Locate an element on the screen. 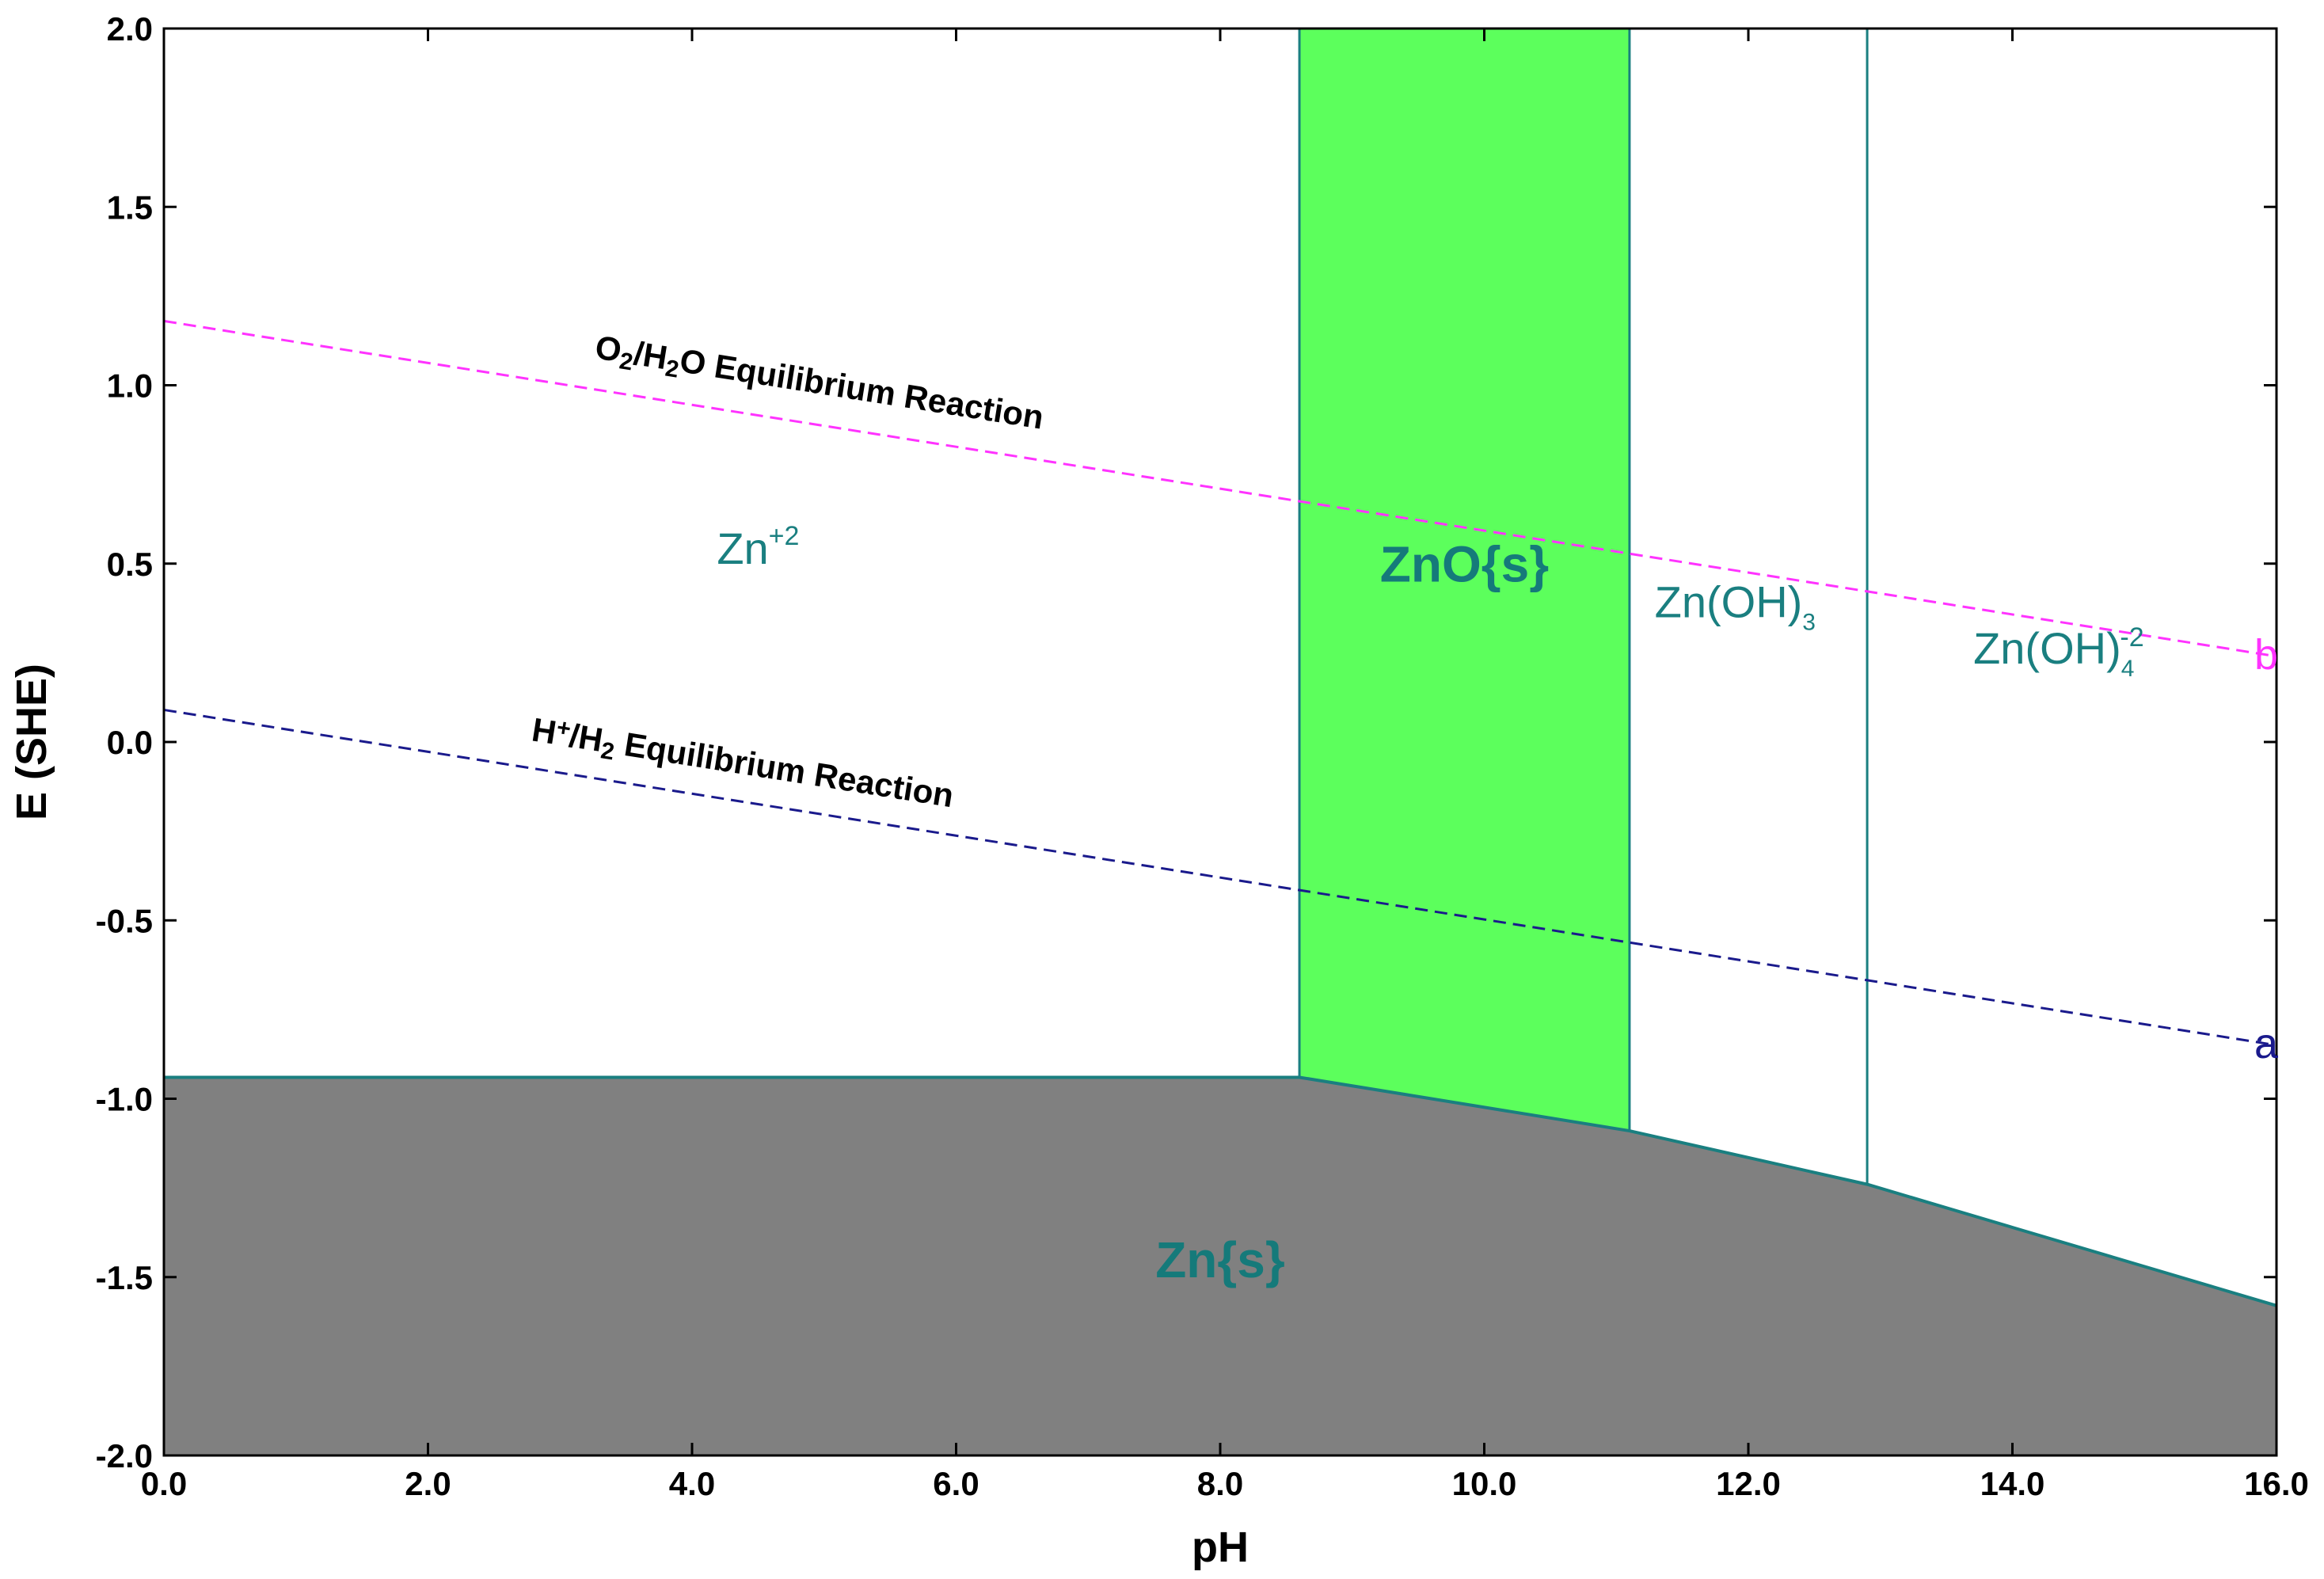 The image size is (2324, 1579). x-tick-label: 8.0 is located at coordinates (1220, 1483).